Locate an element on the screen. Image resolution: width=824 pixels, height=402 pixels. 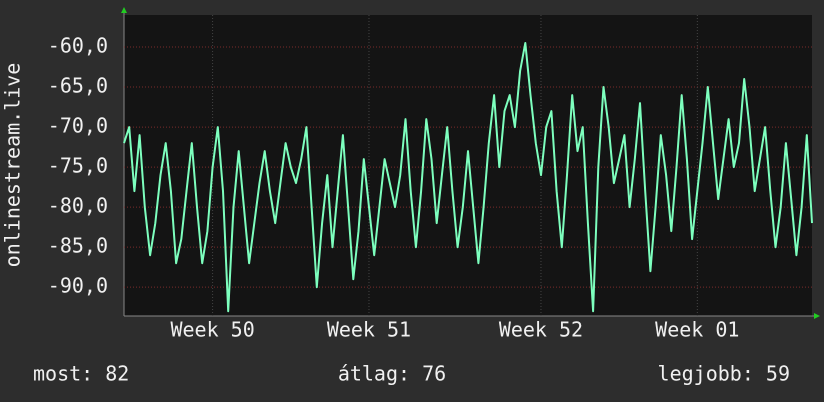
stat-current: most: 82 is located at coordinates (81, 374).